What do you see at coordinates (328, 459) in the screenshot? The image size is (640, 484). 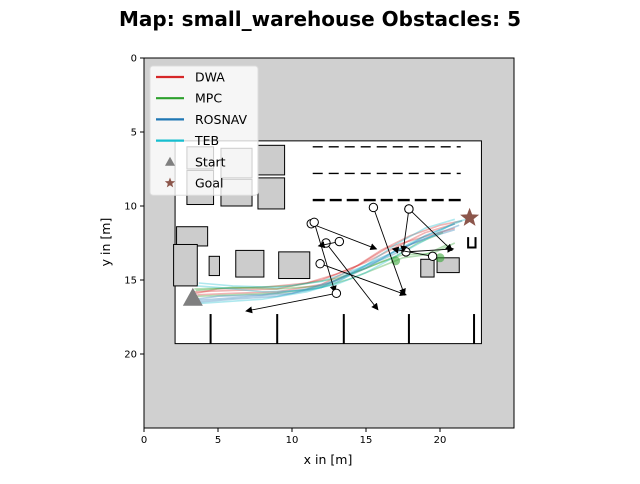 I see `x-axis-label: x in [m]` at bounding box center [328, 459].